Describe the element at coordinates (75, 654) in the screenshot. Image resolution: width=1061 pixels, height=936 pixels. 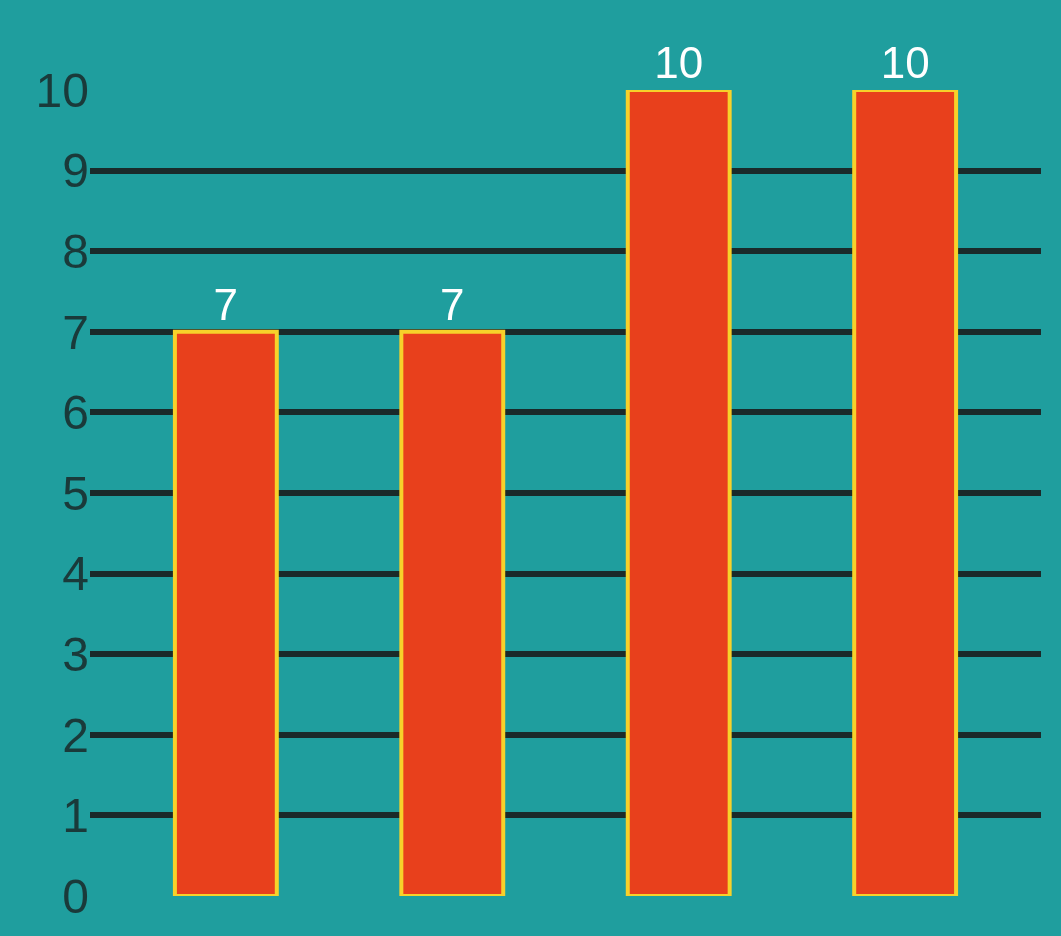
I see `y-tick-label: 3` at that location.